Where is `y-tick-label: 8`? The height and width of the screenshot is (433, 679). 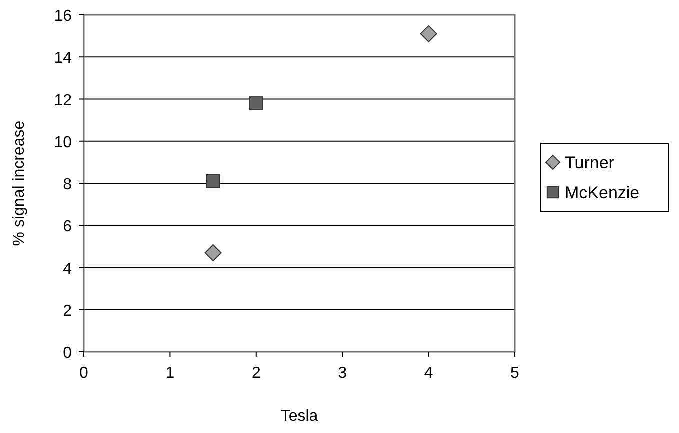 y-tick-label: 8 is located at coordinates (67, 185).